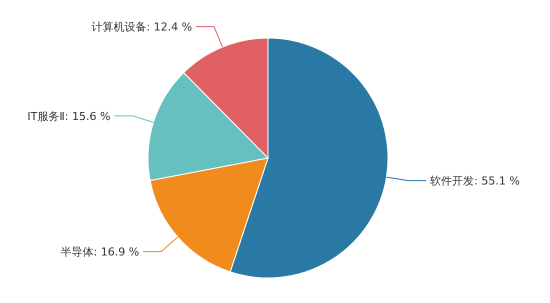  I want to click on slice-label: 计算机设备: 12.4 %, so click(141, 27).